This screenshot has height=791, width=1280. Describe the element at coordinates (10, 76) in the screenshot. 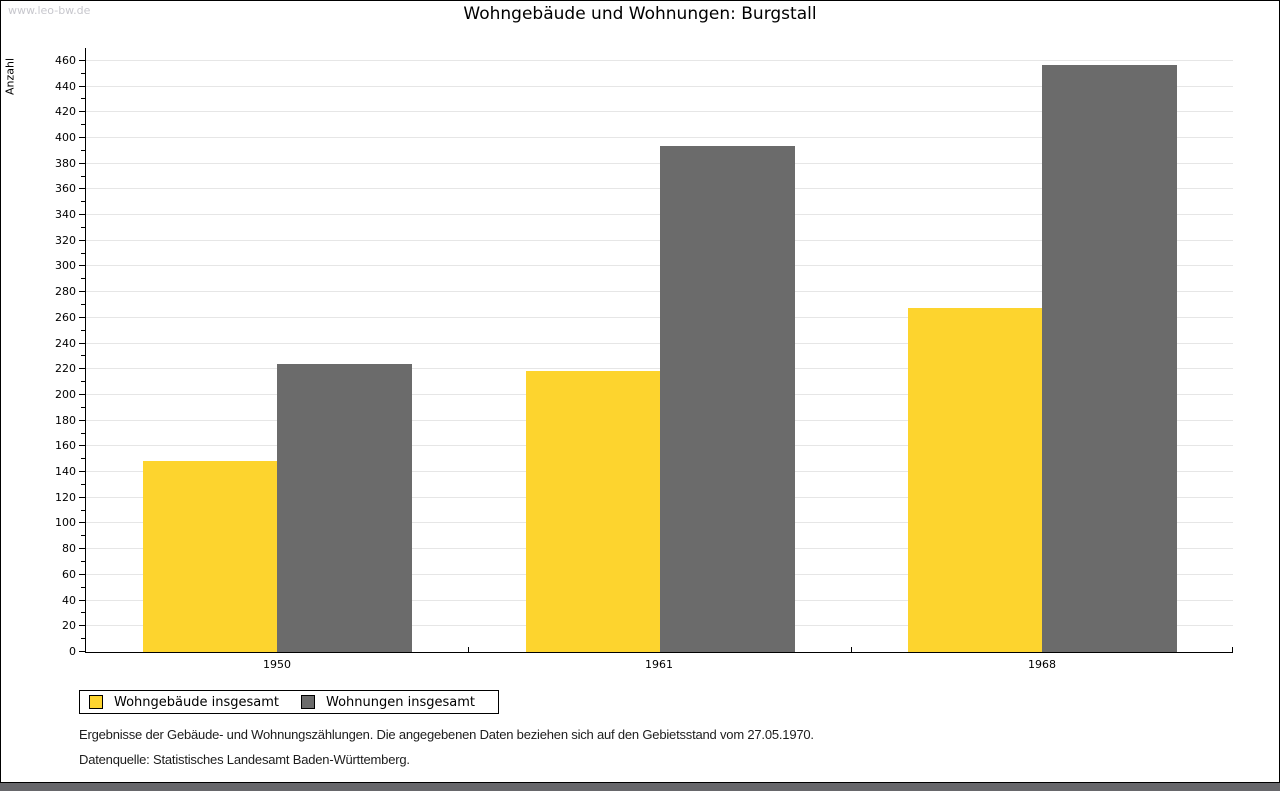

I see `y-axis-title: Anzahl` at that location.